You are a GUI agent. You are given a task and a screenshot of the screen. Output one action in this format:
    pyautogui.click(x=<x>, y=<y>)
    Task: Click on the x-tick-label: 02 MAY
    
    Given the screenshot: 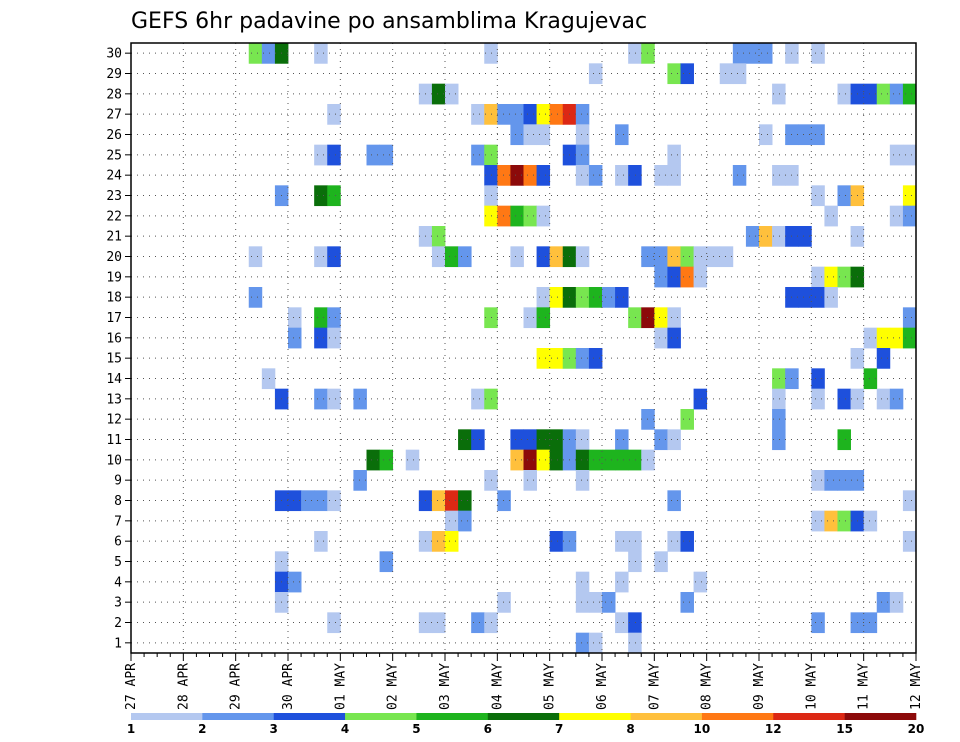 What is the action you would take?
    pyautogui.click(x=393, y=686)
    